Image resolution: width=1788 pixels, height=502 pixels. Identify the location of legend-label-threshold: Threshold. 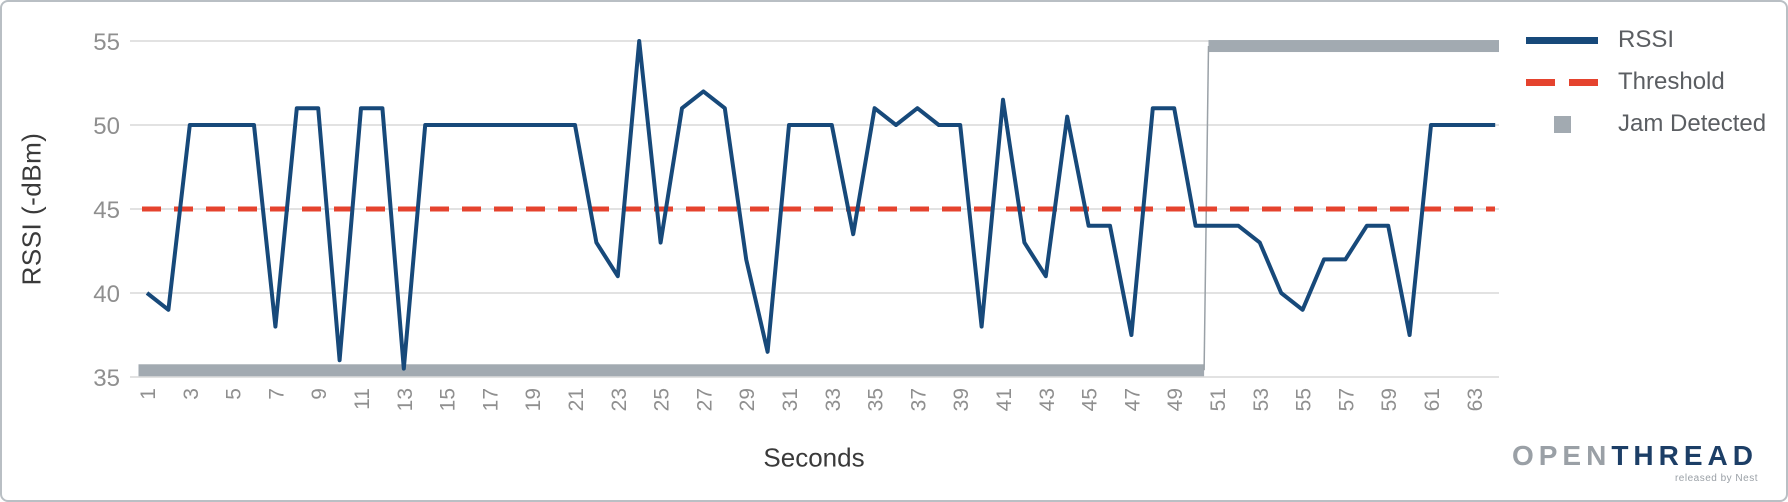
(1671, 81).